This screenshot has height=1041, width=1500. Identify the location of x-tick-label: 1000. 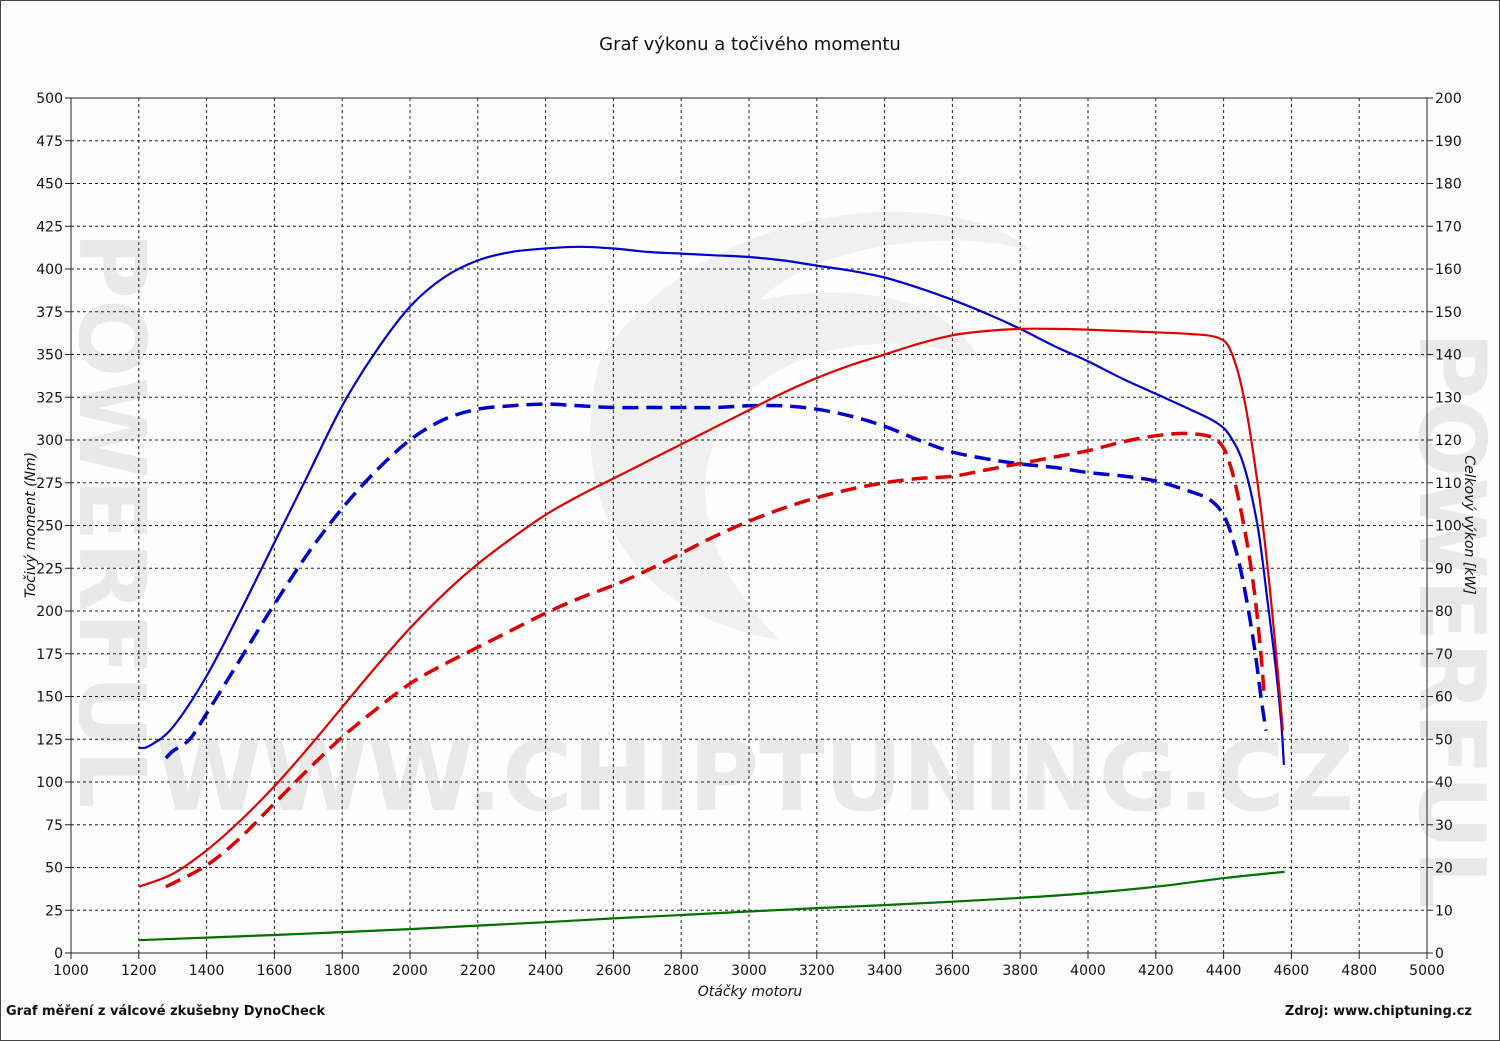
(71, 971).